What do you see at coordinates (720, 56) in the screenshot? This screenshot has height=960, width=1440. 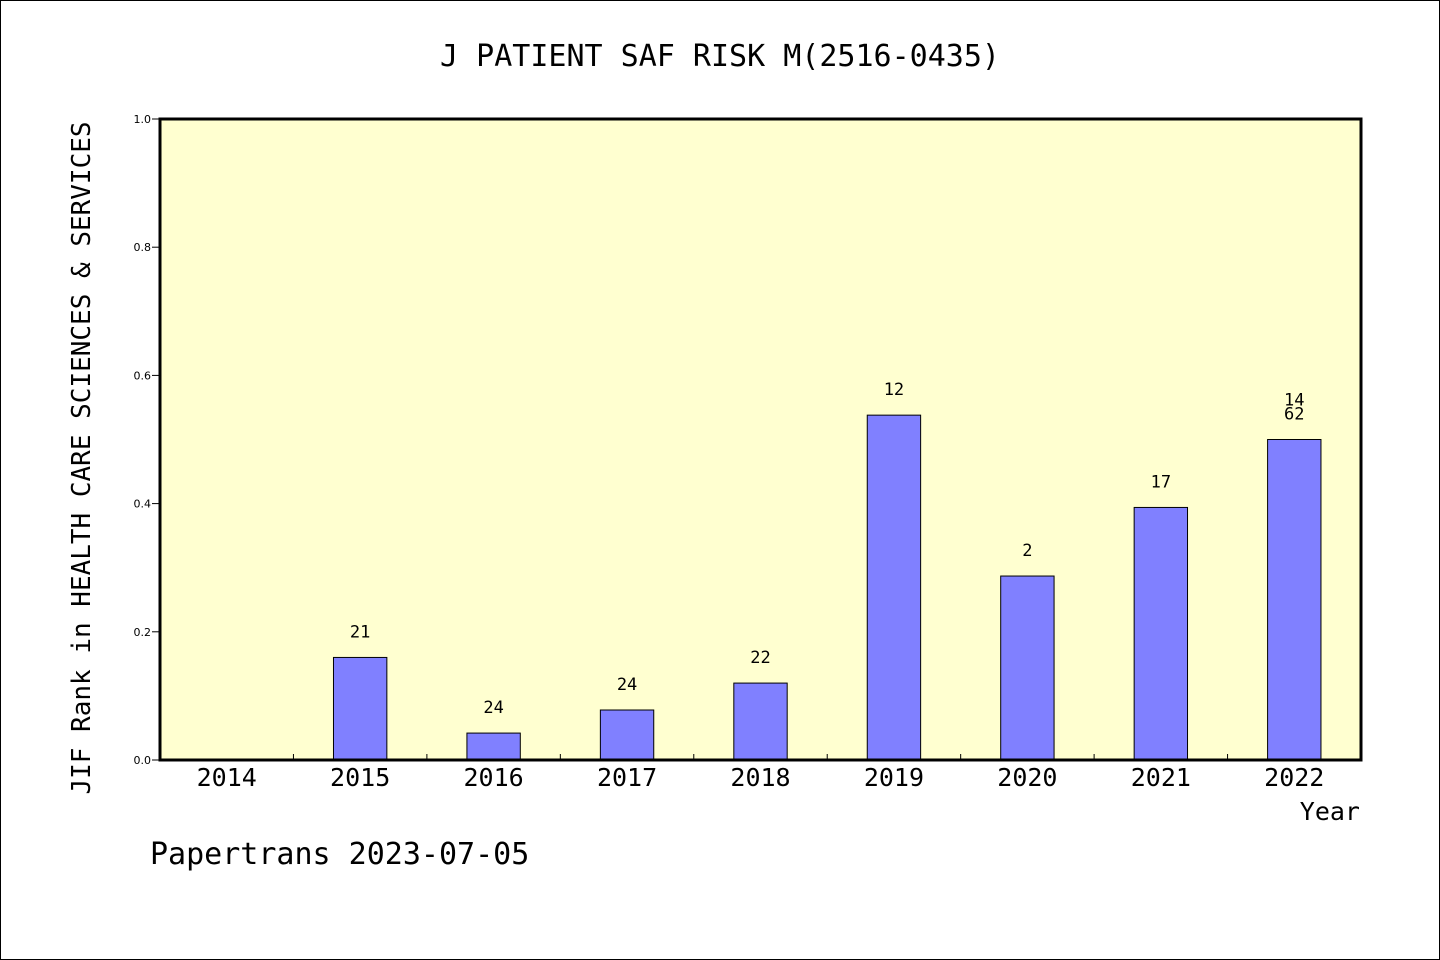 I see `chart-title: J PATIENT SAF RISK M(2516-0435)` at bounding box center [720, 56].